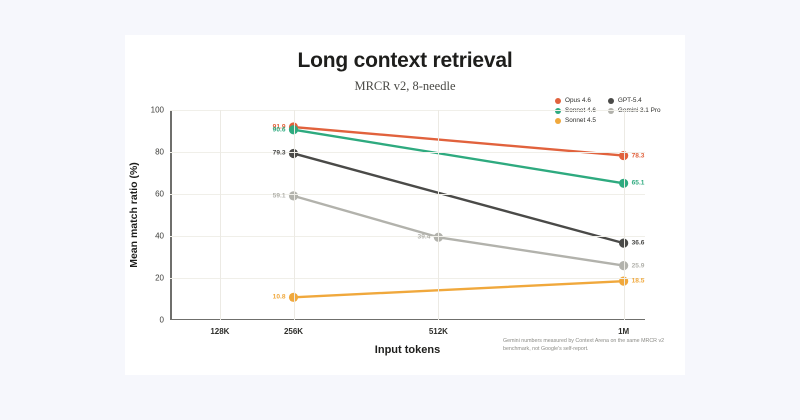 This screenshot has height=420, width=800. What do you see at coordinates (407, 319) in the screenshot?
I see `x-axis-line` at bounding box center [407, 319].